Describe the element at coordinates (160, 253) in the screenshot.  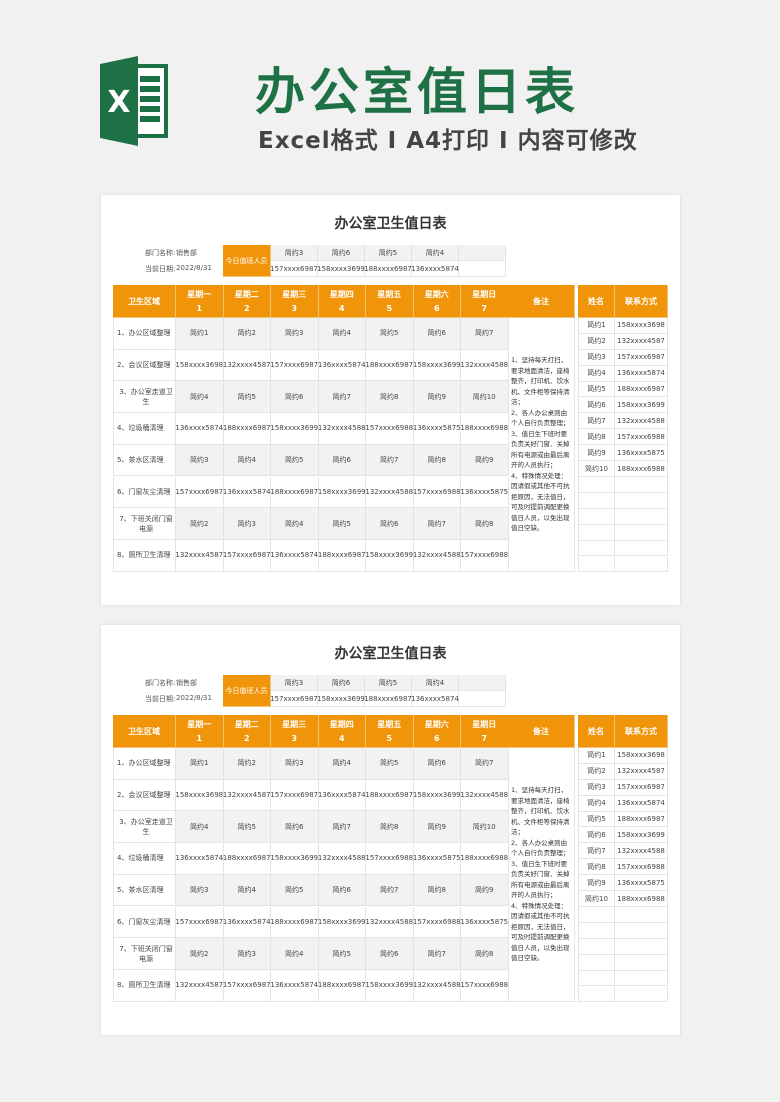
I see `dept-label: 部门名称:` at that location.